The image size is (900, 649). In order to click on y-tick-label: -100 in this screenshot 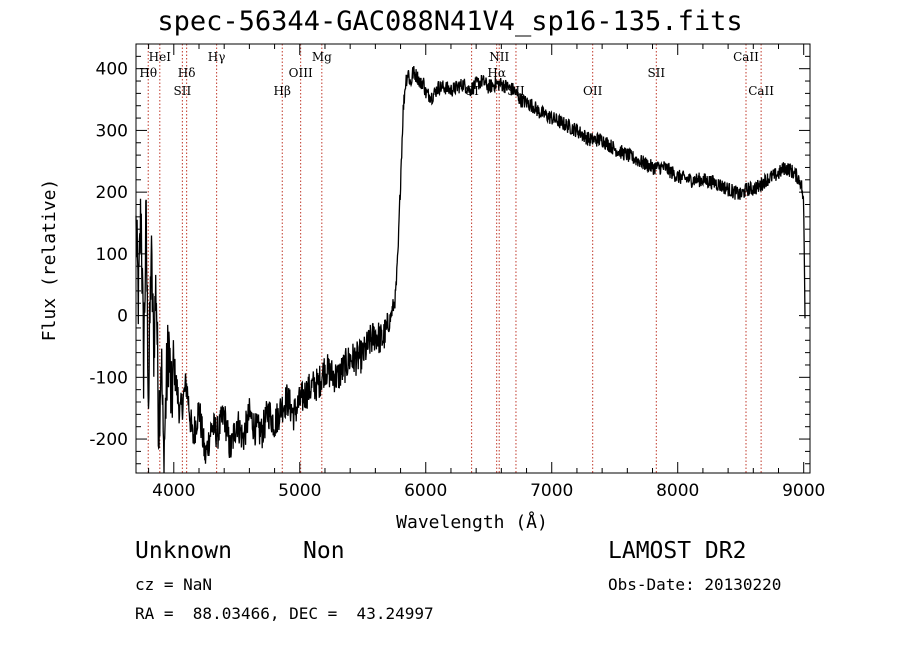, I will do `click(108, 378)`.